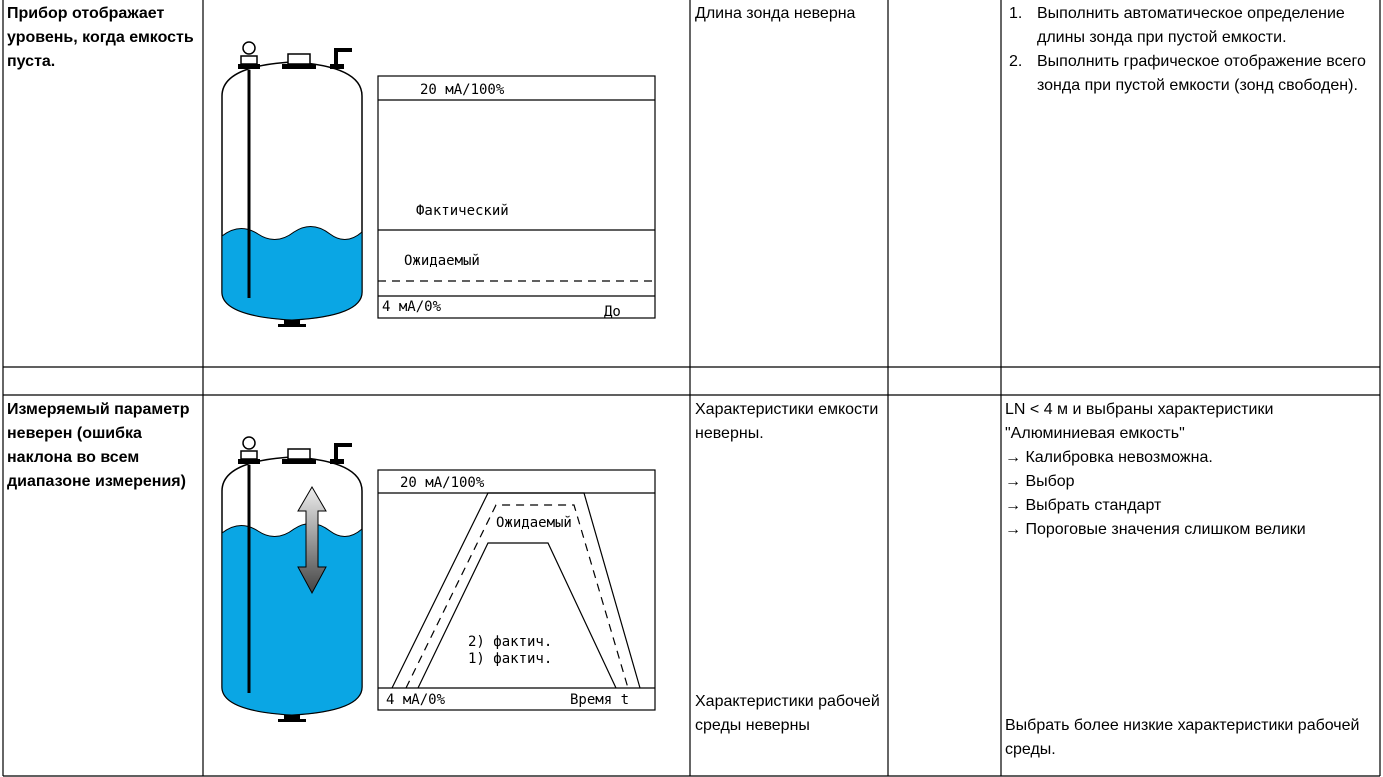 This screenshot has height=777, width=1383. I want to click on cause: Длина зонда неверна, so click(775, 13).